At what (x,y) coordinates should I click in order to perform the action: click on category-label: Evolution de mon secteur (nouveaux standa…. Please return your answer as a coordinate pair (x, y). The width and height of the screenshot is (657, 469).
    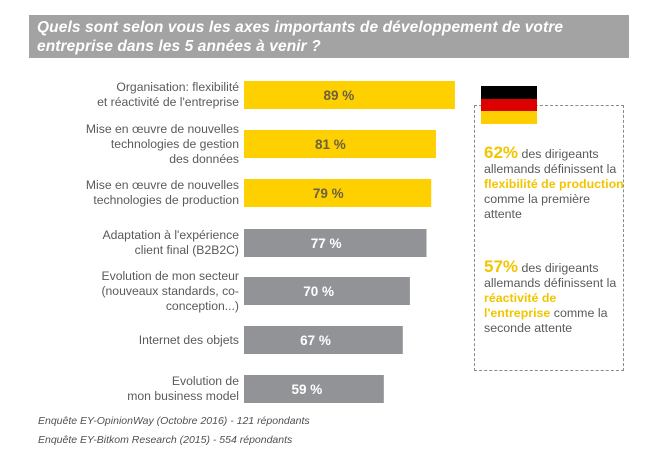
    Looking at the image, I should click on (170, 291).